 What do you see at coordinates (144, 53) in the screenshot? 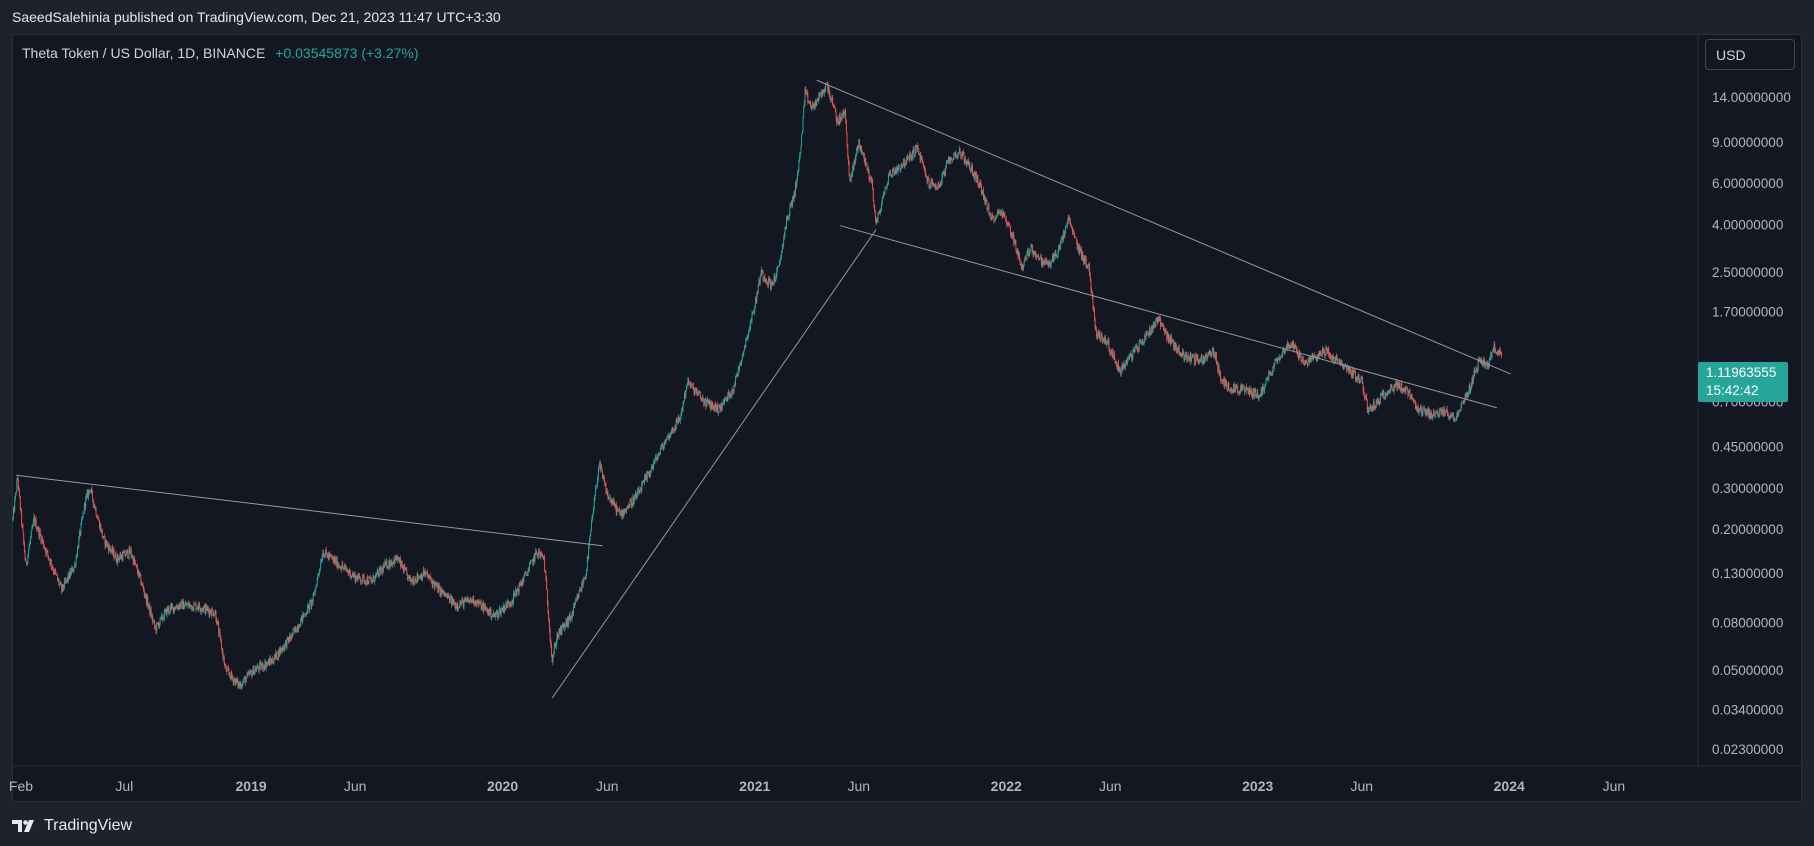
I see `symbol-title: Theta Token / US Dollar, 1D, BINANCE` at bounding box center [144, 53].